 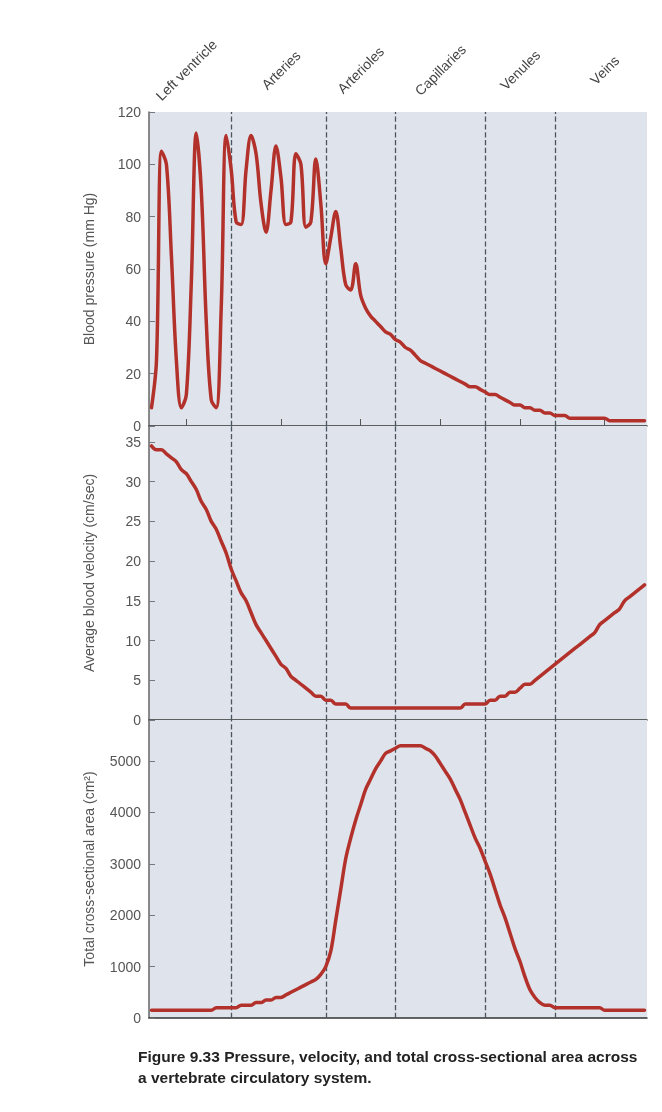 What do you see at coordinates (133, 321) in the screenshot?
I see `y-tick-label: 40` at bounding box center [133, 321].